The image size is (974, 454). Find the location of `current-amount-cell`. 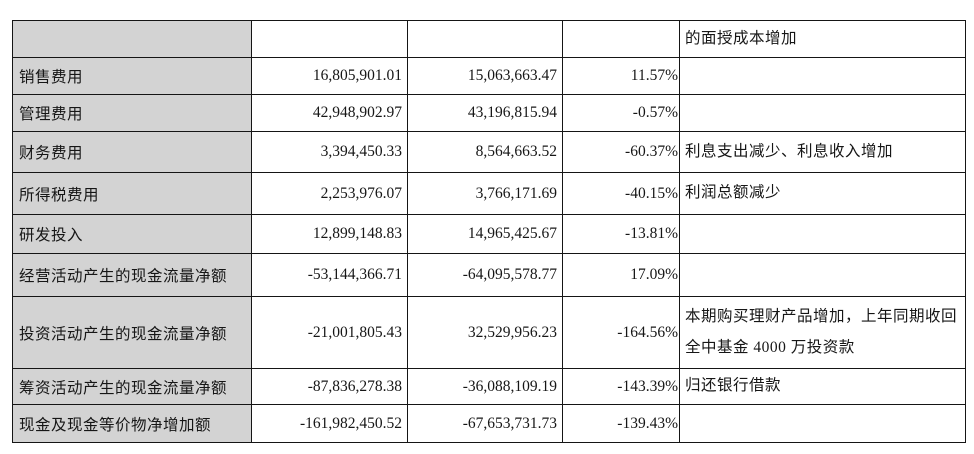

current-amount-cell is located at coordinates (329, 39).